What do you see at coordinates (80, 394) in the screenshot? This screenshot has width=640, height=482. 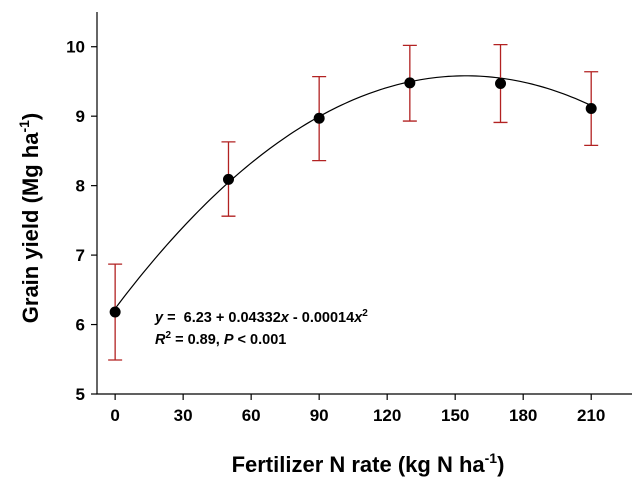 I see `y-tick-label: 5` at bounding box center [80, 394].